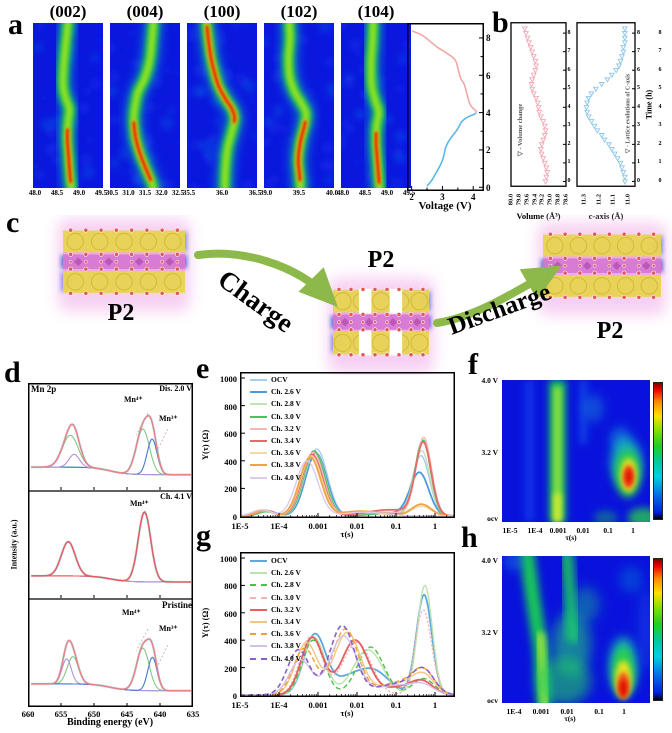 Image resolution: width=672 pixels, height=733 pixels. I want to click on strip-tick: 48.0, so click(35, 193).